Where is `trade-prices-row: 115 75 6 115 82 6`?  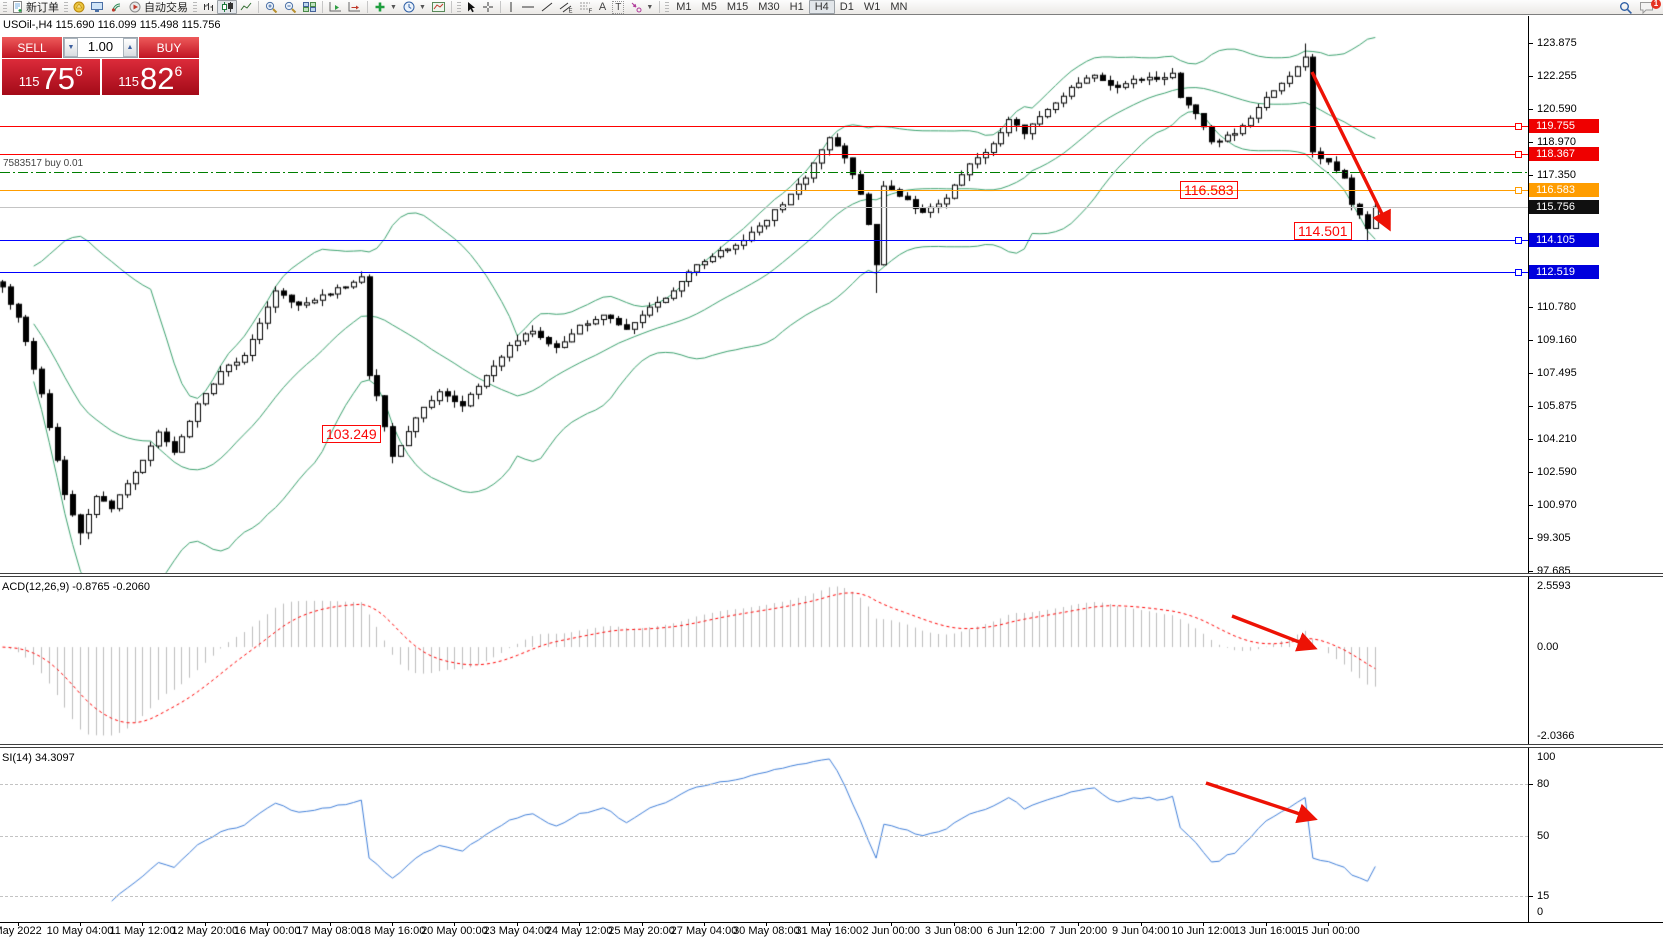
trade-prices-row: 115 75 6 115 82 6 is located at coordinates (100, 77).